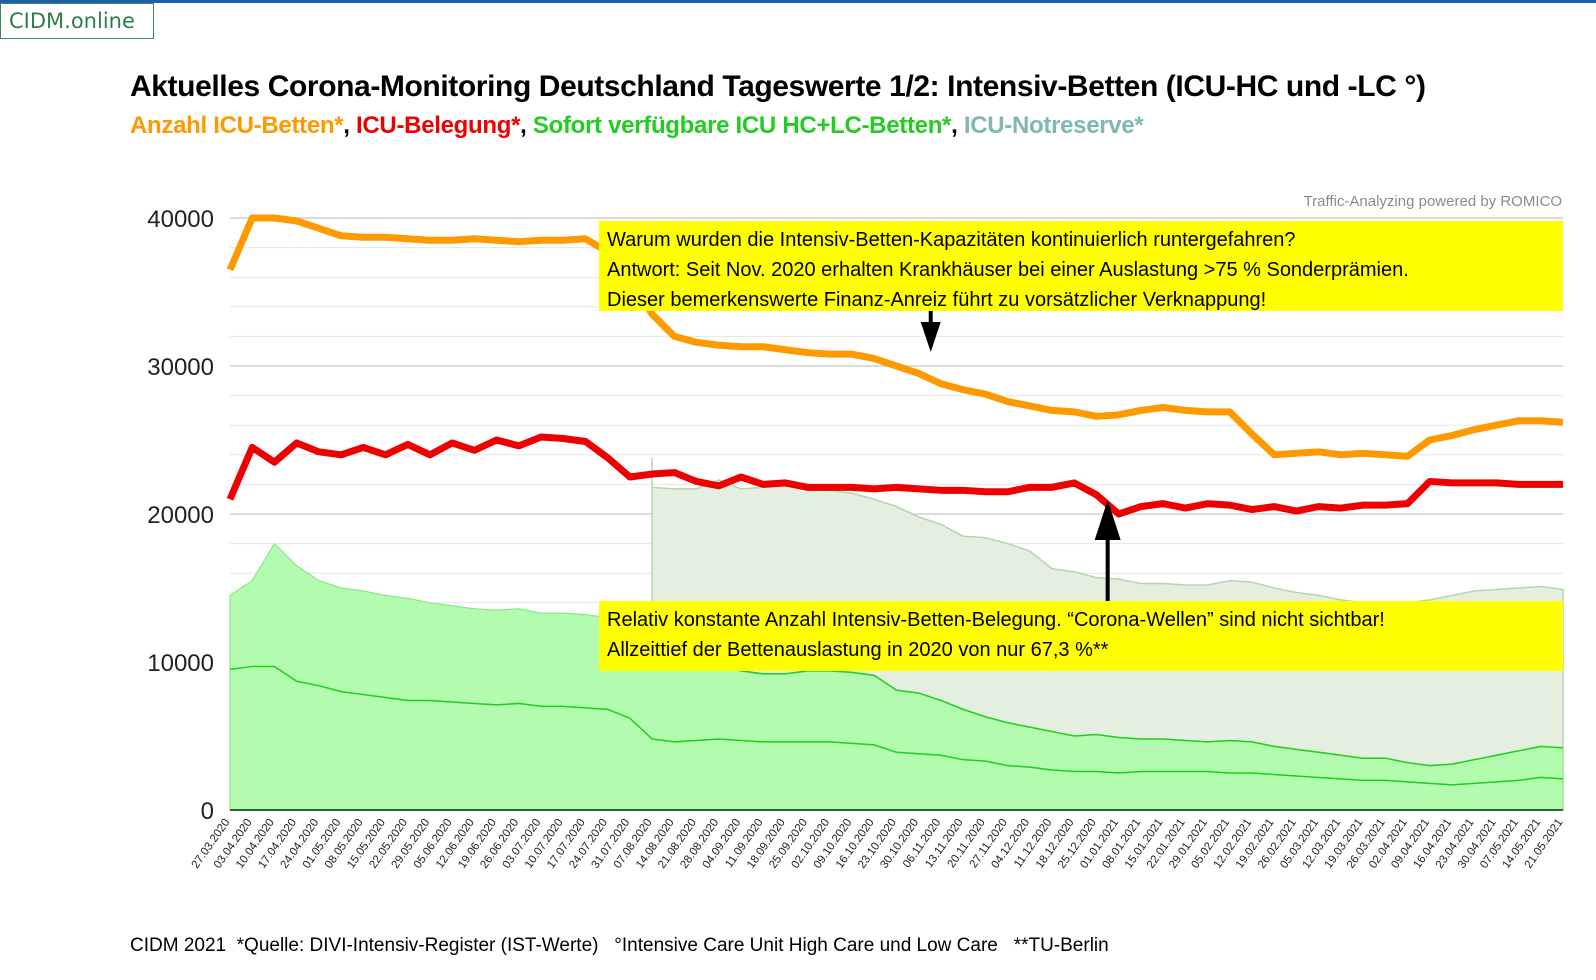 Image resolution: width=1596 pixels, height=980 pixels. I want to click on brand-logo: CIDM.online, so click(77, 21).